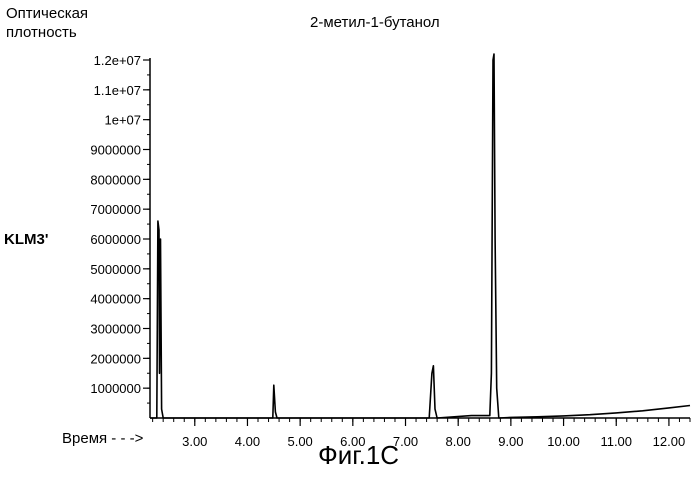 The width and height of the screenshot is (697, 500). I want to click on y-tick-label: 1e+07, so click(122, 120).